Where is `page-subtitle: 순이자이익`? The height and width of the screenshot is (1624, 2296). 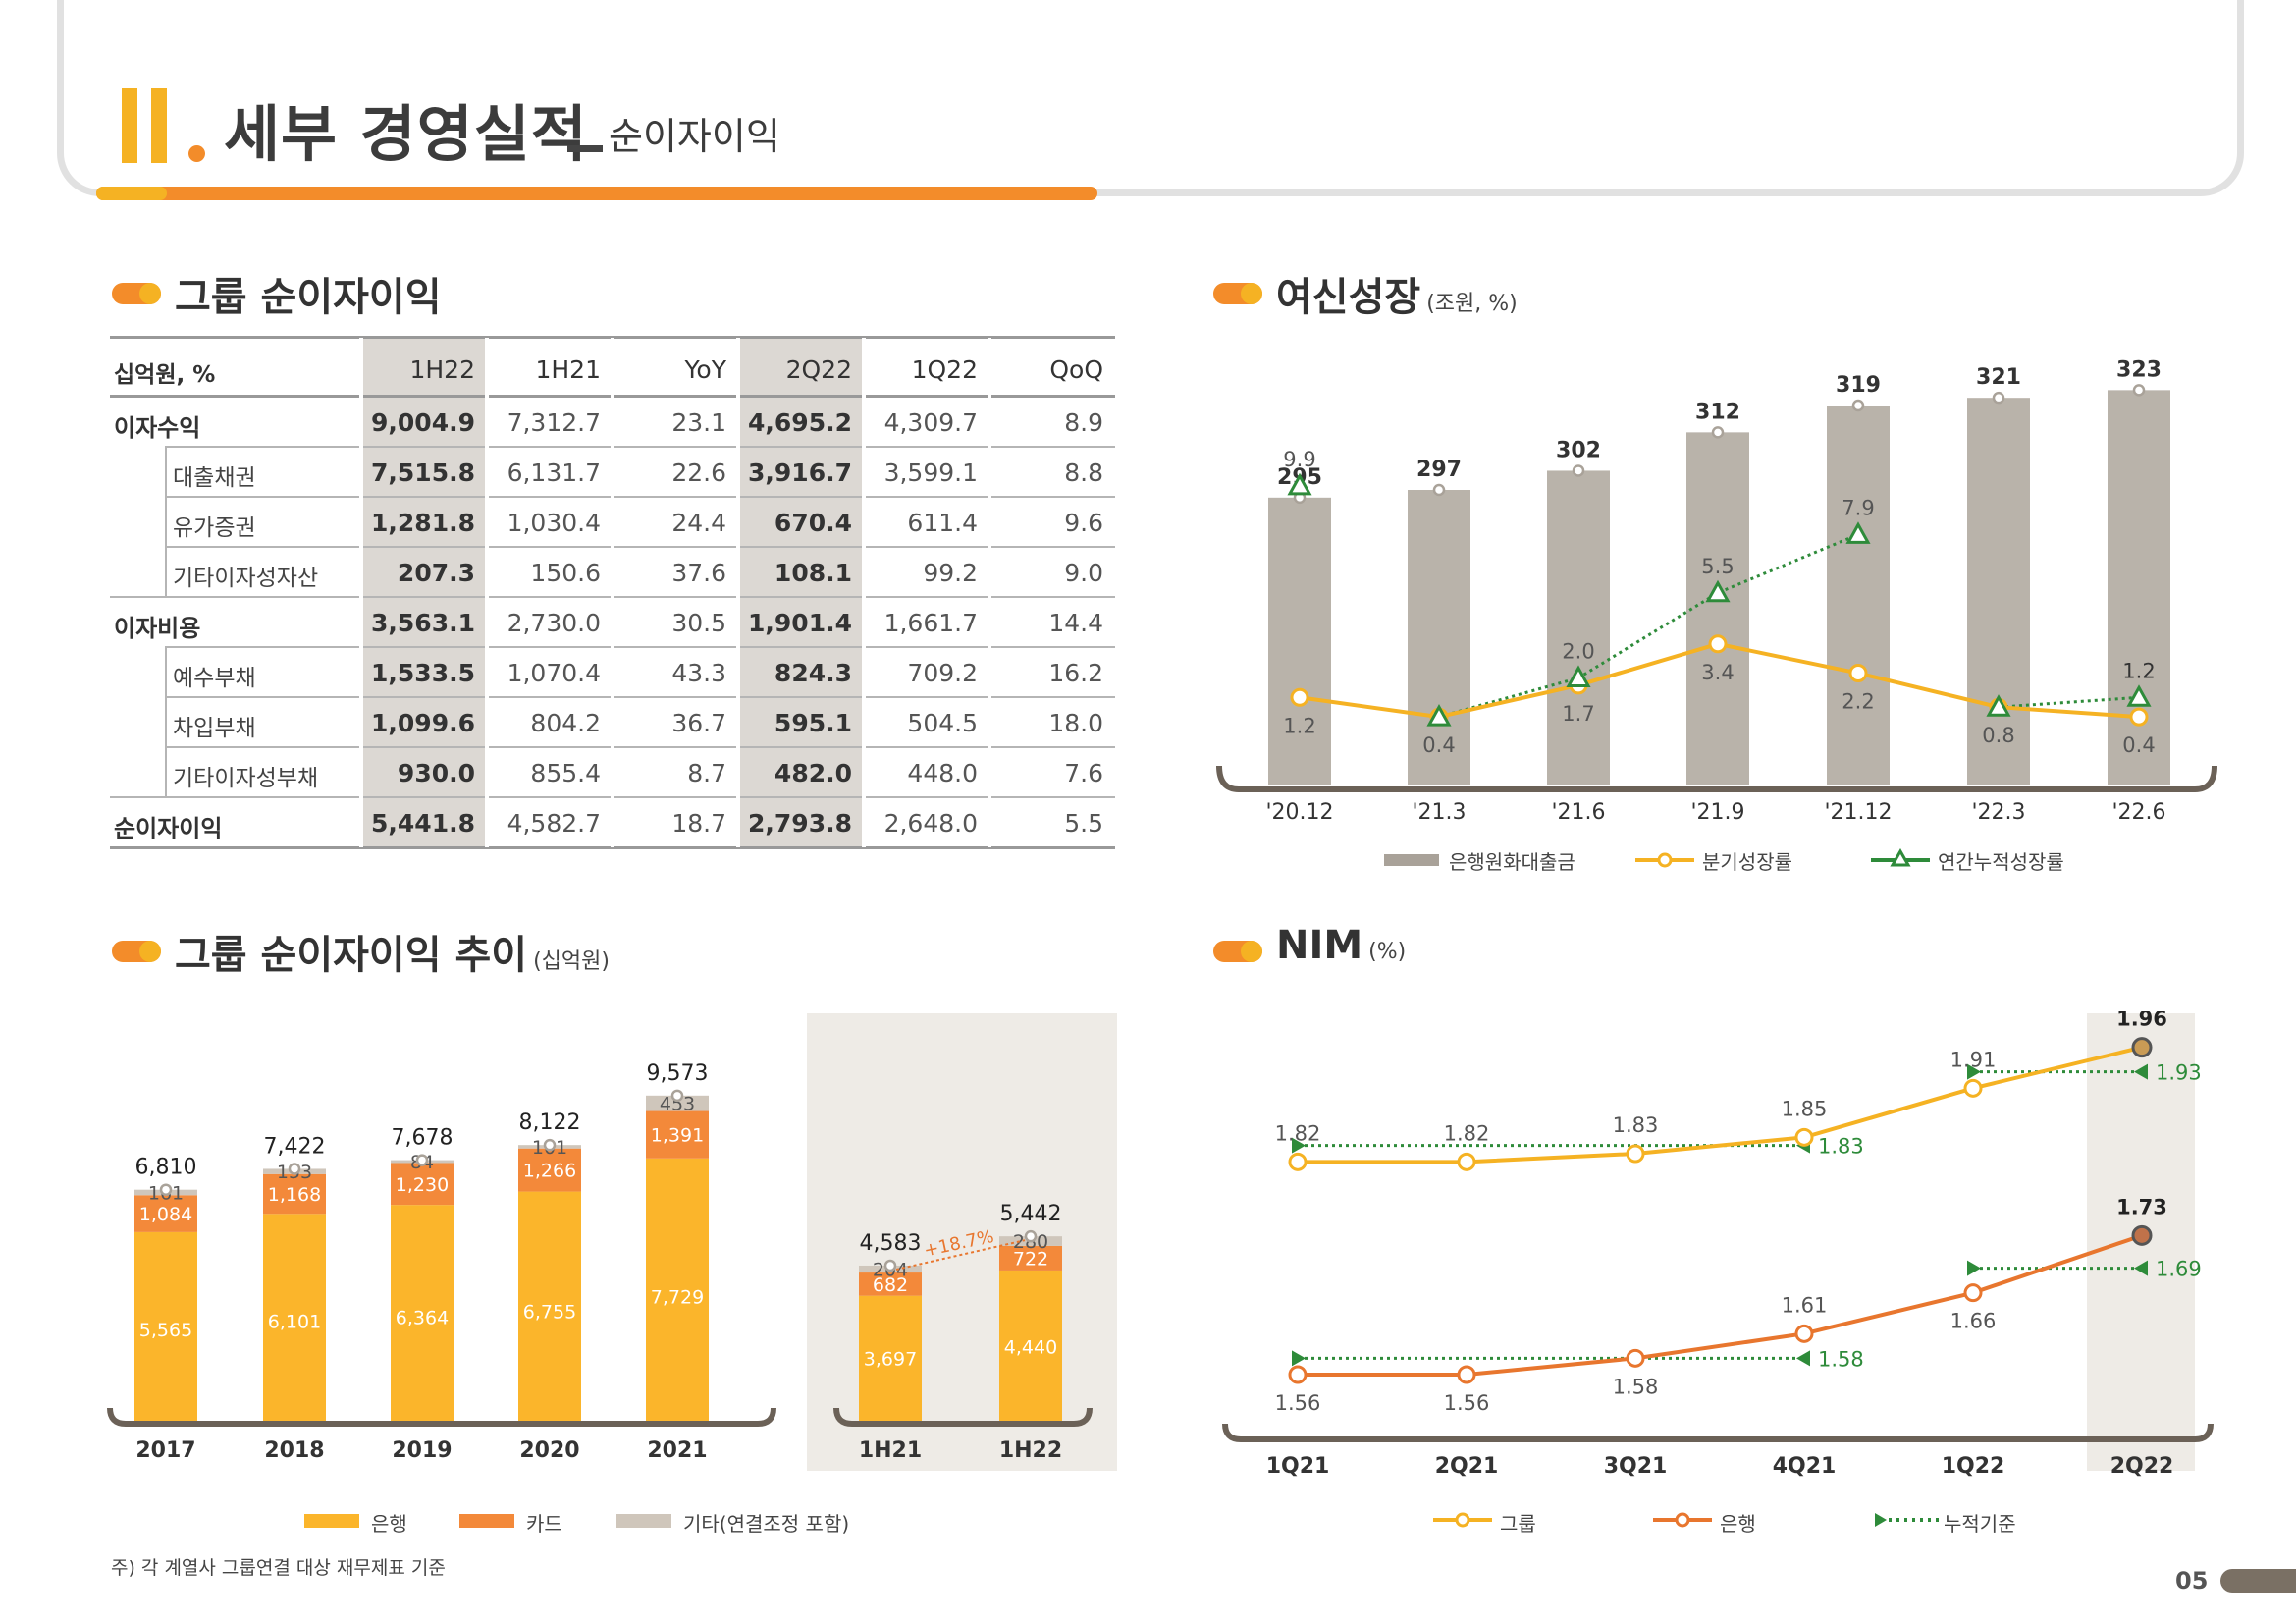
page-subtitle: 순이자이익 is located at coordinates (694, 136).